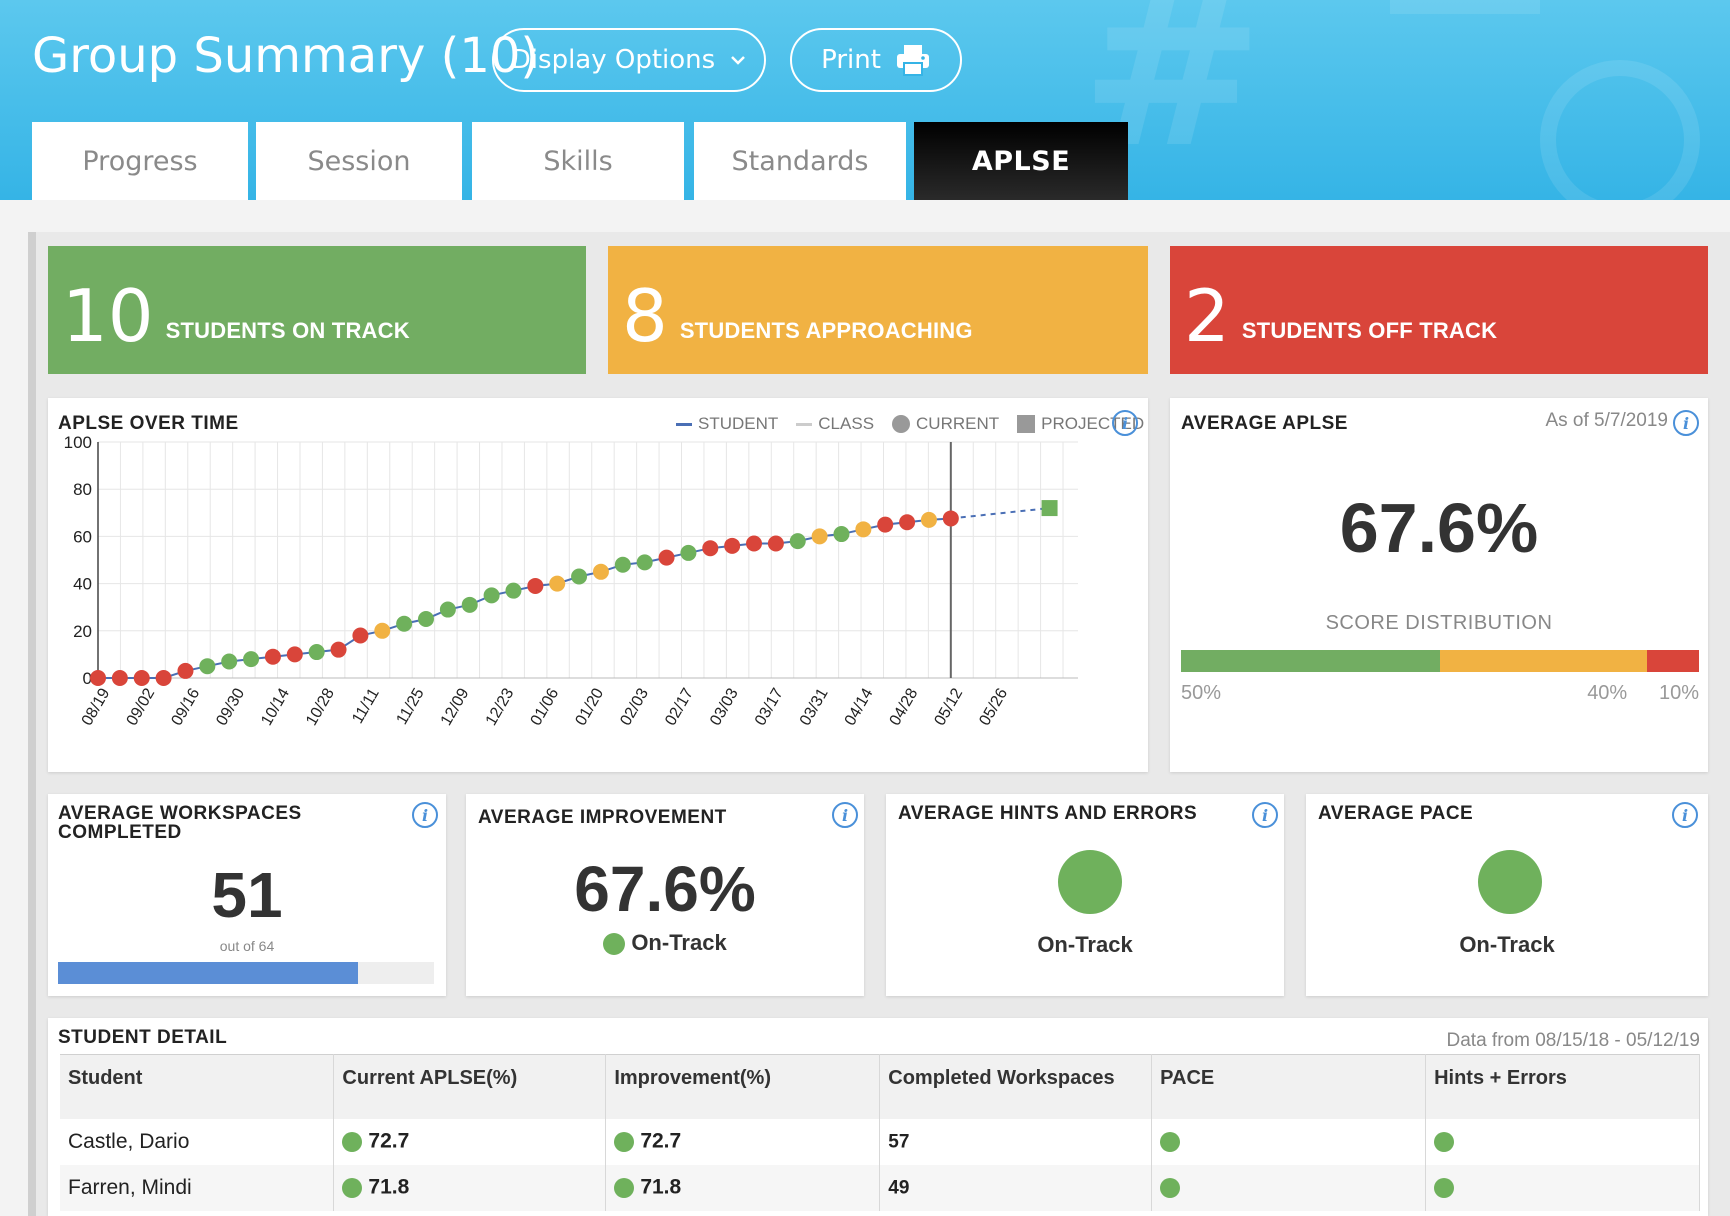 Image resolution: width=1730 pixels, height=1216 pixels. What do you see at coordinates (602, 817) in the screenshot?
I see `improvement-title: AVERAGE IMPROVEMENT` at bounding box center [602, 817].